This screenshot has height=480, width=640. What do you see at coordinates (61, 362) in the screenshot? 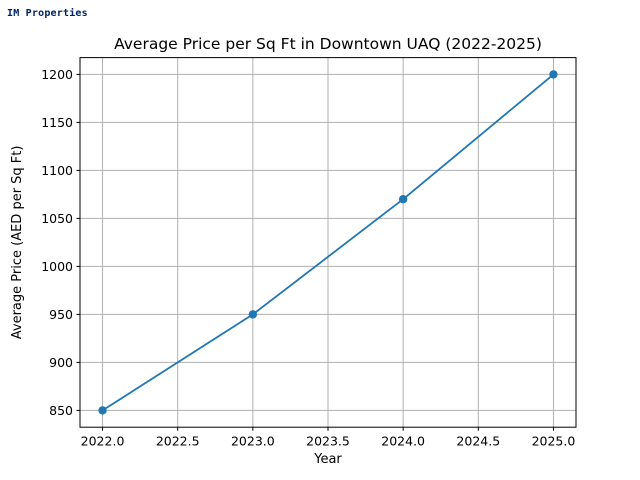
I see `y-tick-label: 900` at bounding box center [61, 362].